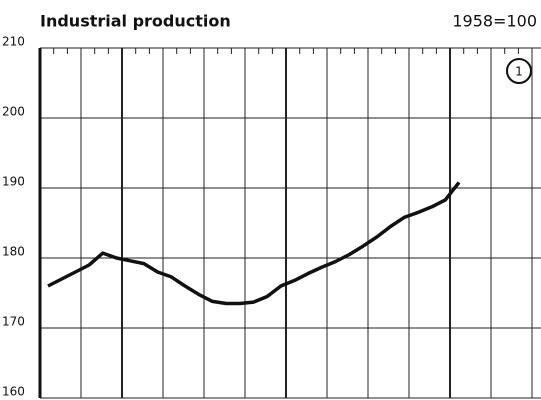 This screenshot has height=400, width=541. I want to click on annotation-circle, so click(519, 71).